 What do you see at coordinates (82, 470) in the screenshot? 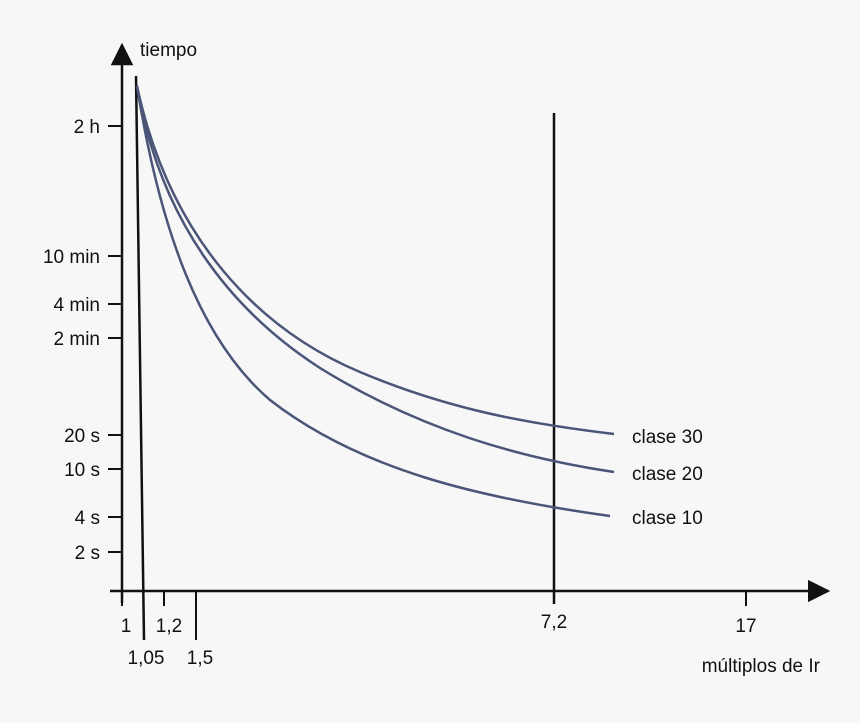
I see `y-tick-label: 10 s` at bounding box center [82, 470].